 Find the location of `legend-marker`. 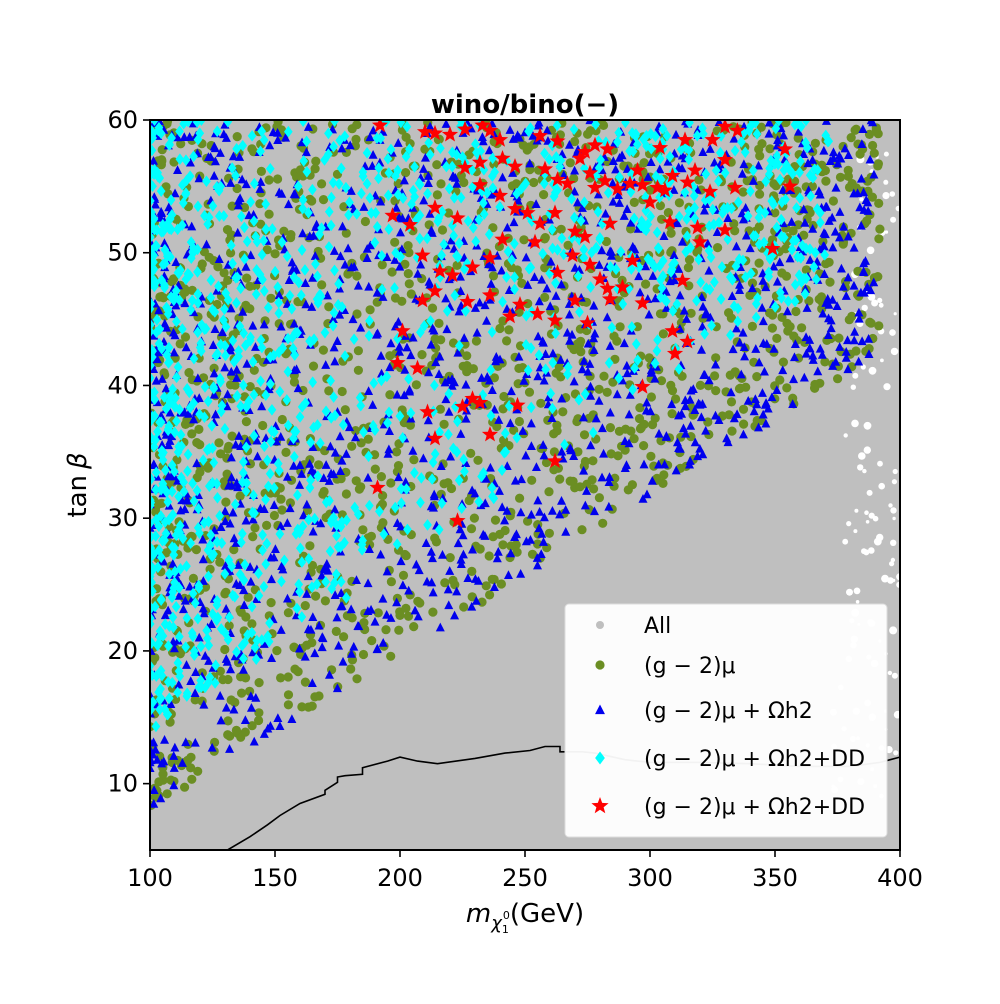

legend-marker is located at coordinates (600, 758).